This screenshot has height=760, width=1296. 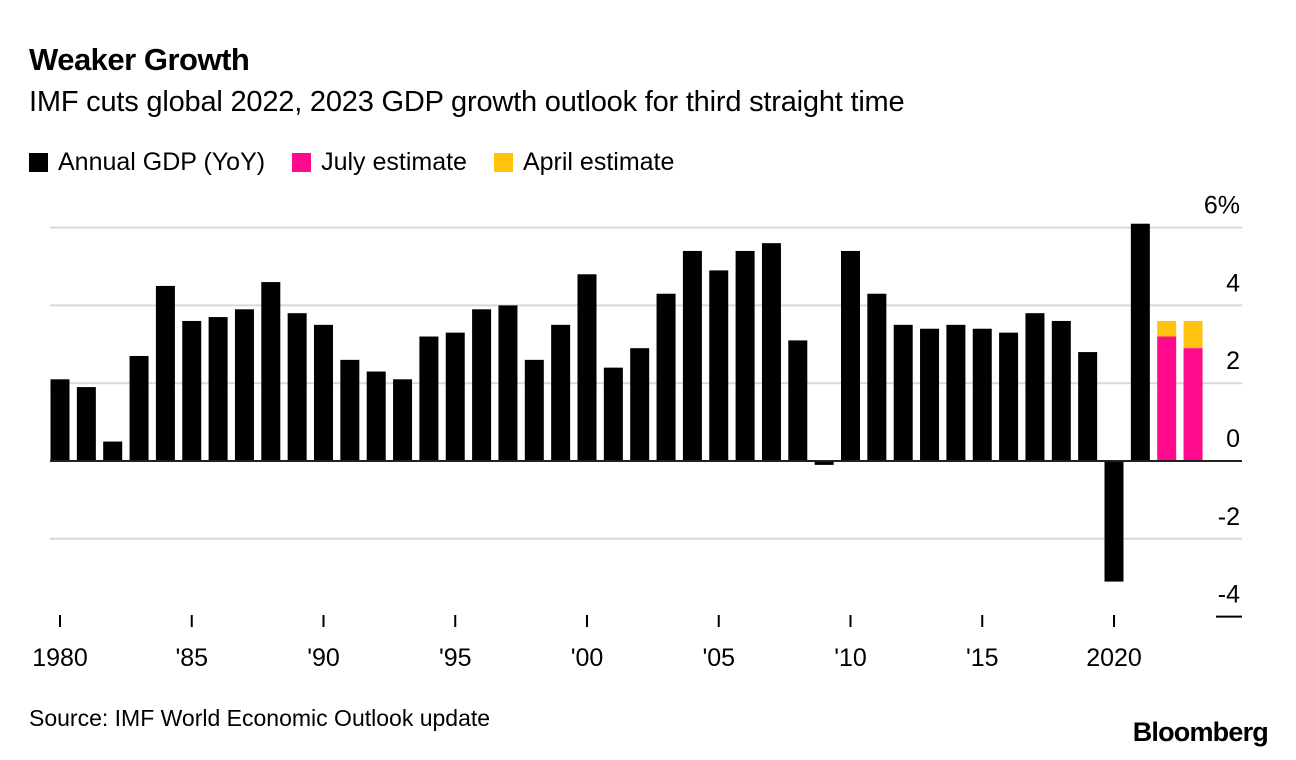 What do you see at coordinates (1114, 521) in the screenshot?
I see `bar-annual-gdp-2020` at bounding box center [1114, 521].